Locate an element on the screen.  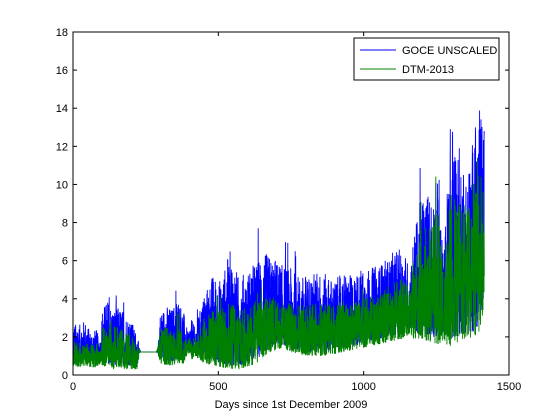
x-tick-label: 500 is located at coordinates (218, 387).